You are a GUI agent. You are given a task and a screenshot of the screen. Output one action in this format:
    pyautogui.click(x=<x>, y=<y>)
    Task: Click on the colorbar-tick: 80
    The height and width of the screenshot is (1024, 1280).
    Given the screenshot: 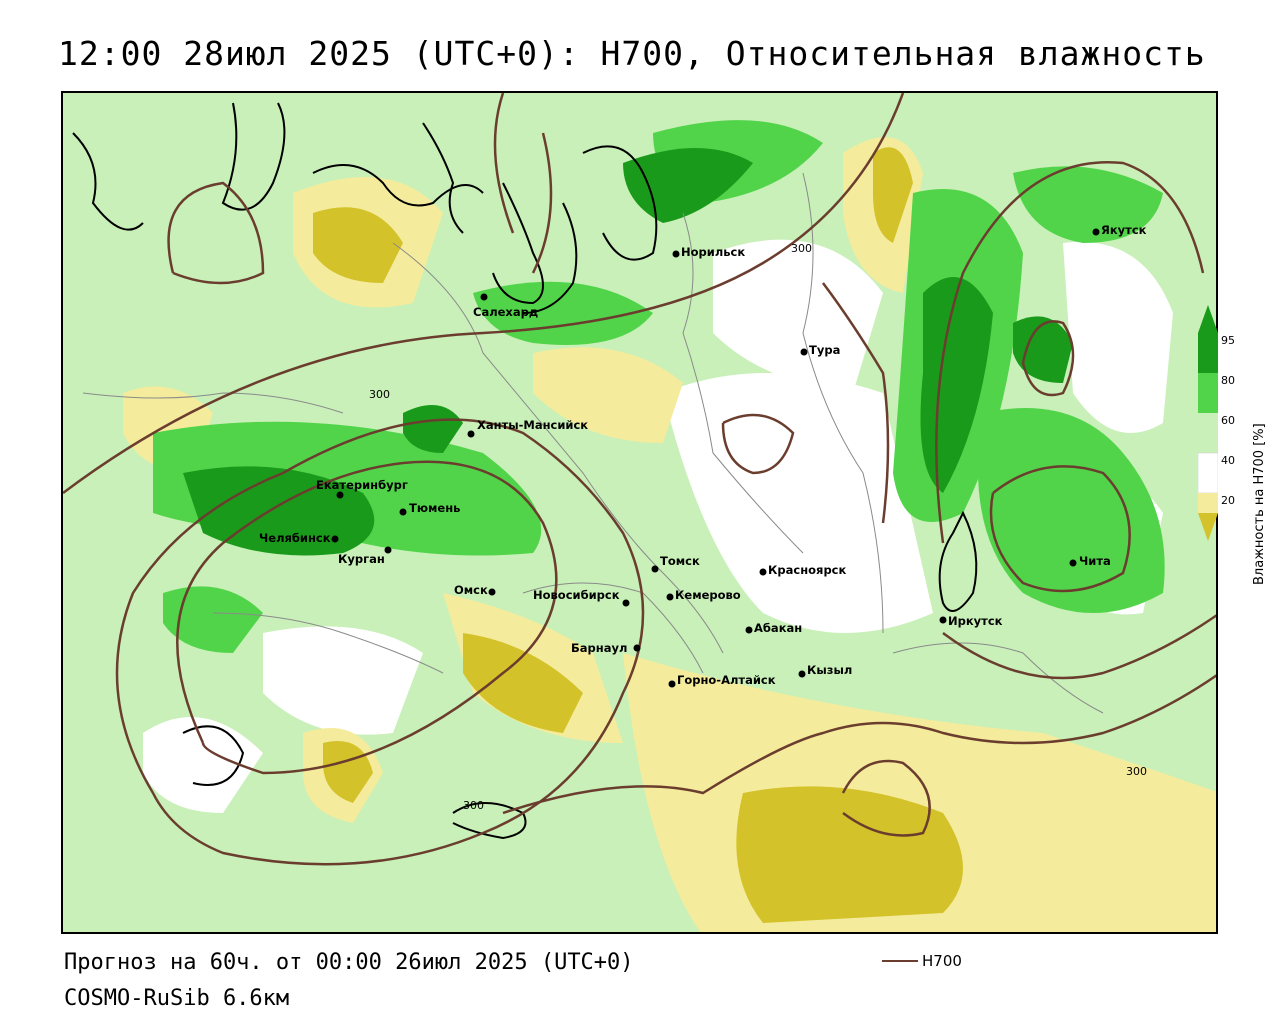 What is the action you would take?
    pyautogui.click(x=1228, y=380)
    